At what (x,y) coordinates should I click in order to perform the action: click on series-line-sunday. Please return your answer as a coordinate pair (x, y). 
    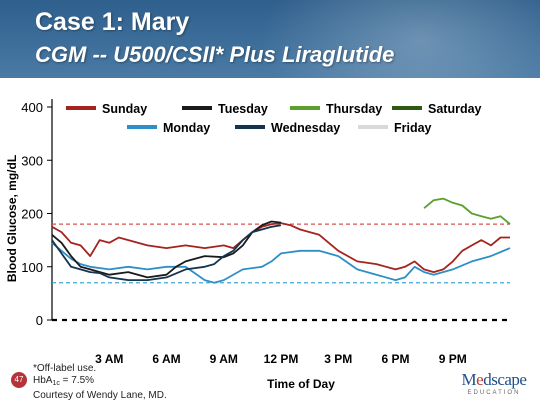
    Looking at the image, I should click on (280, 248).